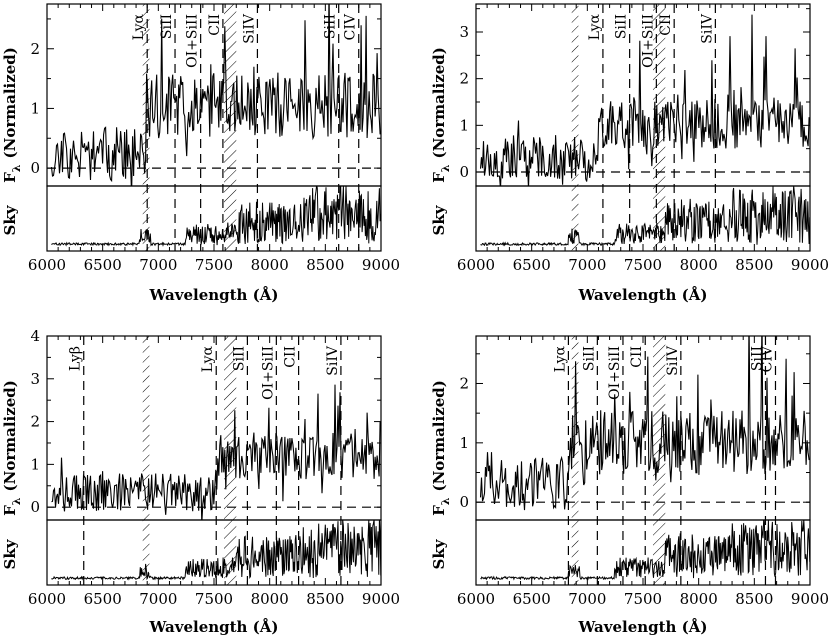 The image size is (830, 637). What do you see at coordinates (76, 358) in the screenshot?
I see `line-label: Lyβ` at bounding box center [76, 358].